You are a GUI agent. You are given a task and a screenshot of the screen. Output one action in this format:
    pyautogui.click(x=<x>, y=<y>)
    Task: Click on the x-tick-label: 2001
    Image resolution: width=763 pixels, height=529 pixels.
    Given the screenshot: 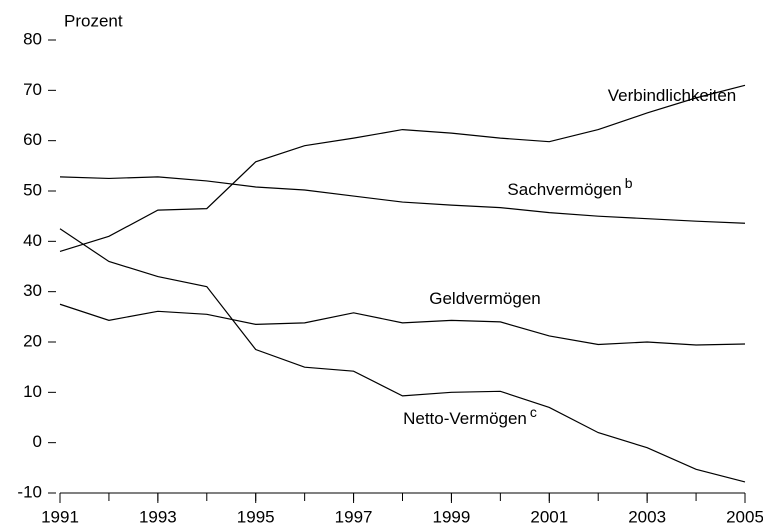 What is the action you would take?
    pyautogui.click(x=549, y=516)
    